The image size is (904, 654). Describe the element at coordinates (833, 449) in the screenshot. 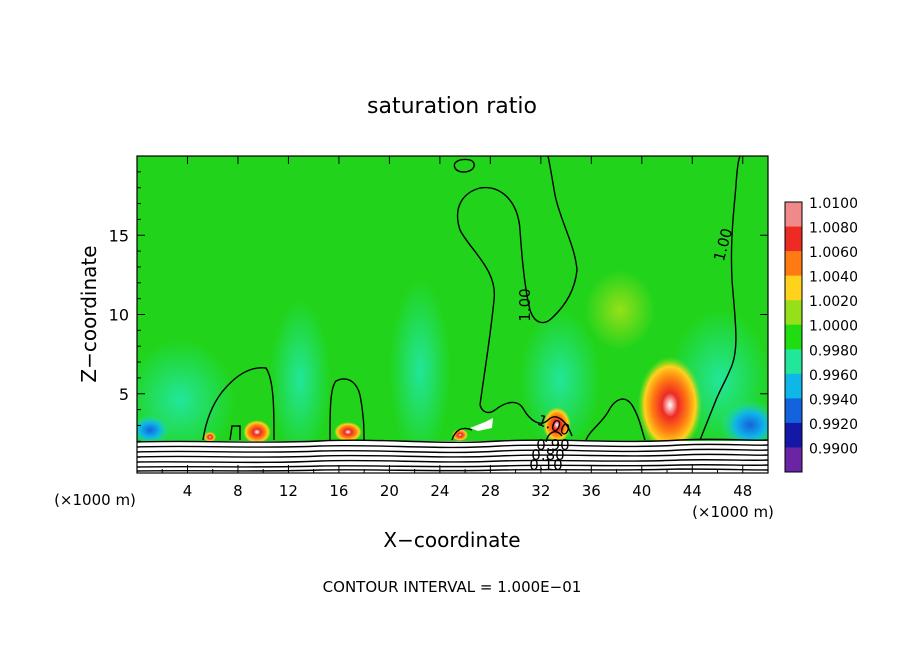

I see `colorbar-label: 0.9900` at that location.